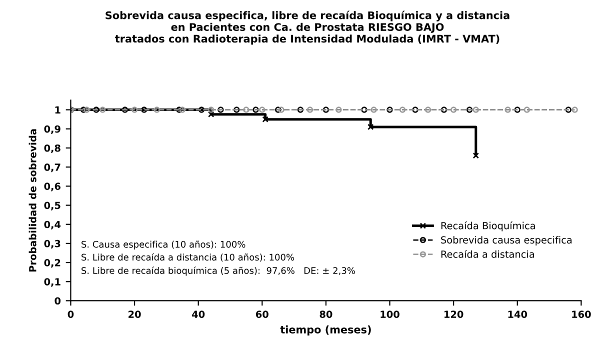 This screenshot has width=615, height=358. I want to click on annotation: S. Libre de recaída a distancia (10 años): 100%, so click(188, 257).